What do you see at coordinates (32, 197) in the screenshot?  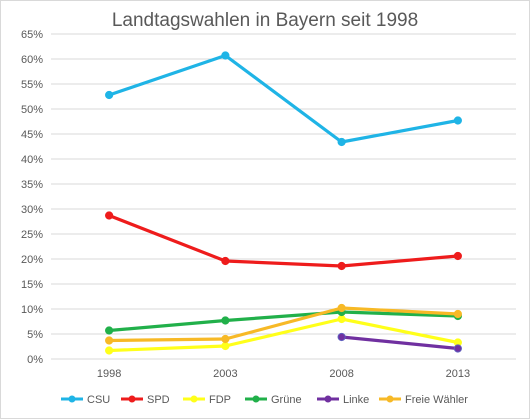 I see `y-axis-ticks: 0% 5% 10% 15% 20% 25% 30% 35% 40% 45% 50% 55% 60% 65%` at bounding box center [32, 197].